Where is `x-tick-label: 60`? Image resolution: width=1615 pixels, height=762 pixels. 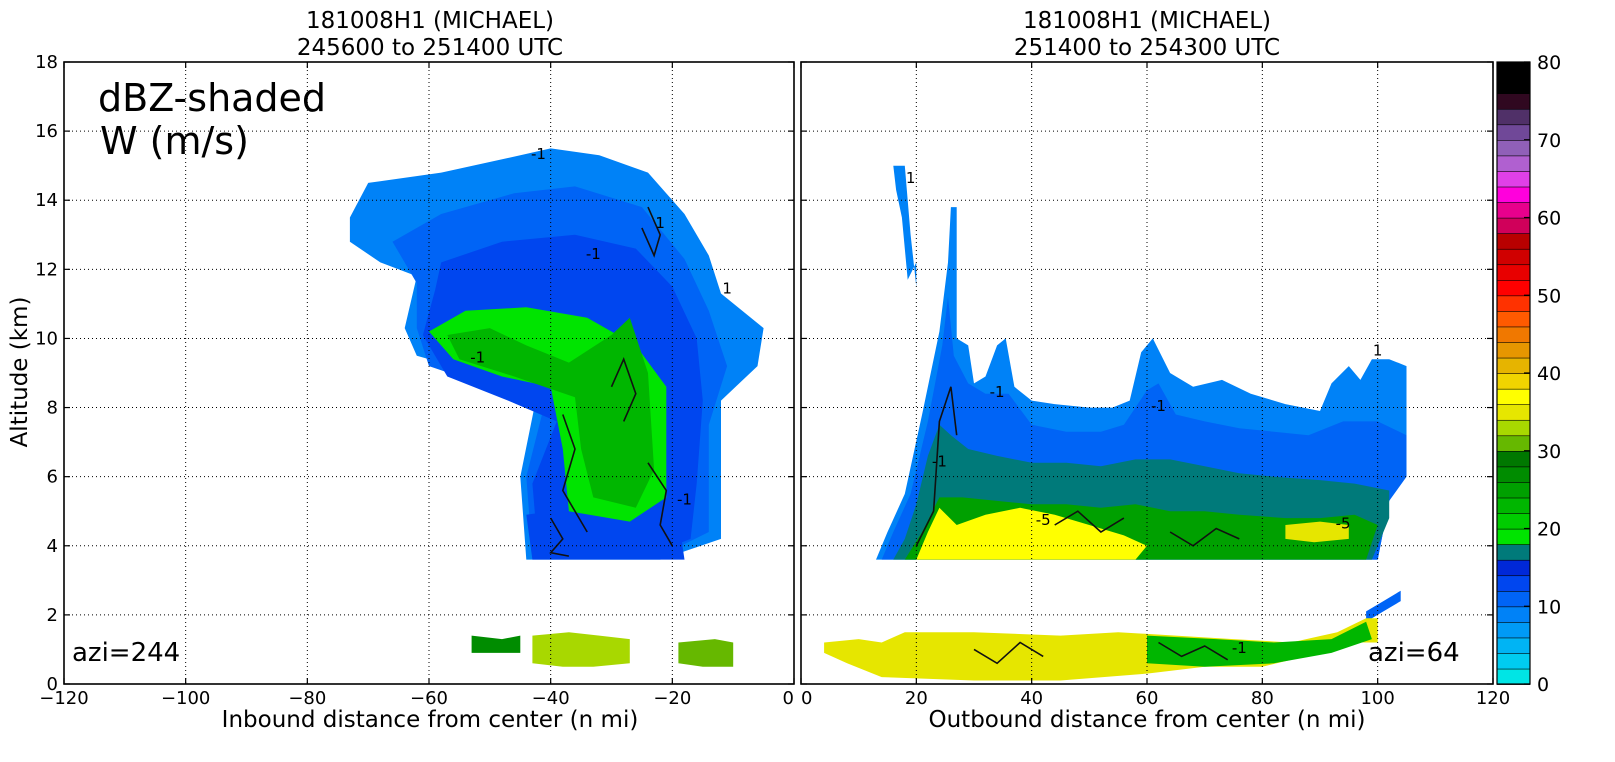 x-tick-label: 60 is located at coordinates (1147, 698).